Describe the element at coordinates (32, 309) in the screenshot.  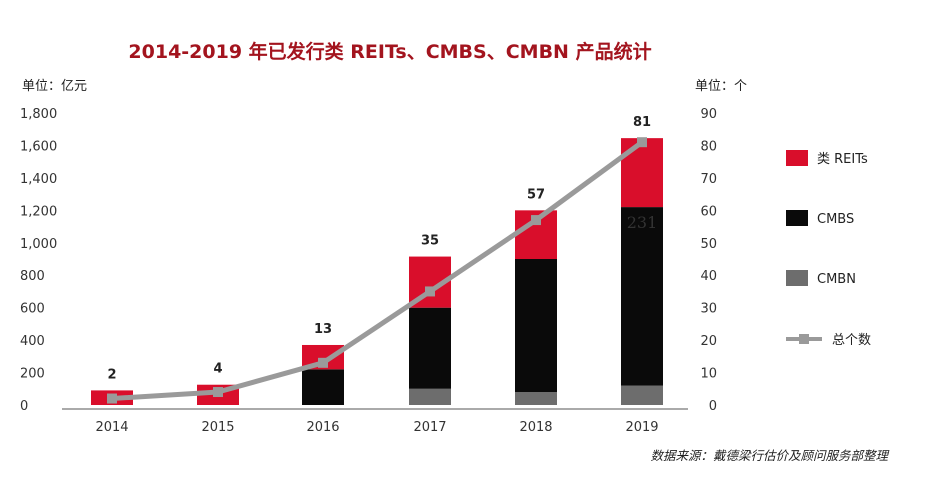
I see `left-tick-label: 600` at that location.